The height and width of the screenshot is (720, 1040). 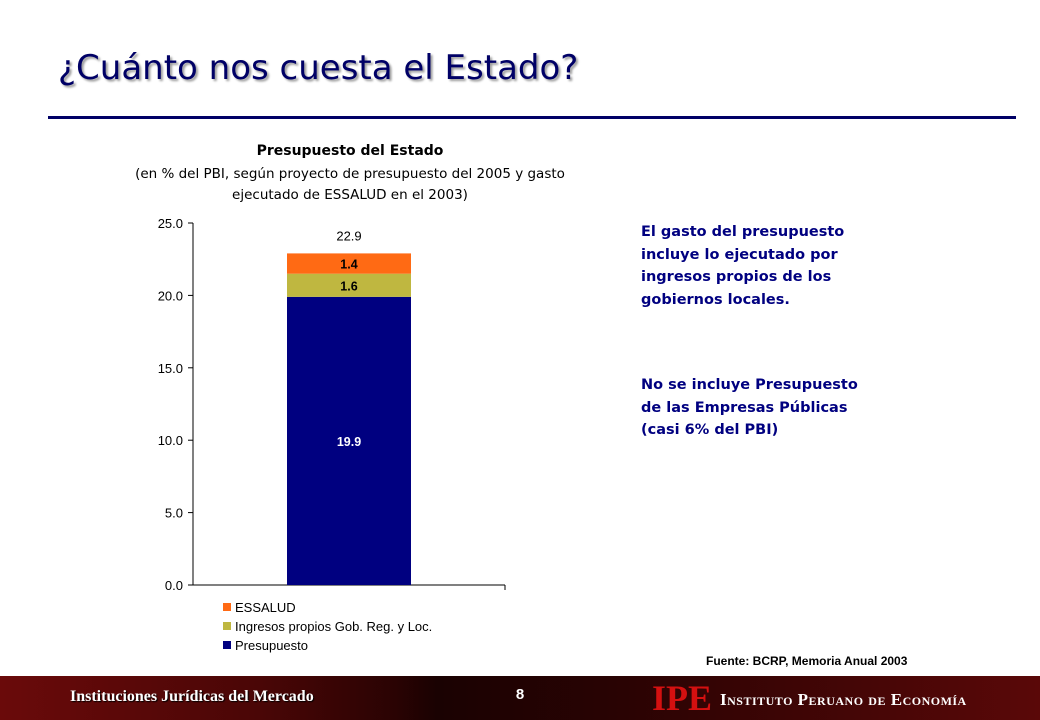 I want to click on y-tick-label: 5.0, so click(x=174, y=513).